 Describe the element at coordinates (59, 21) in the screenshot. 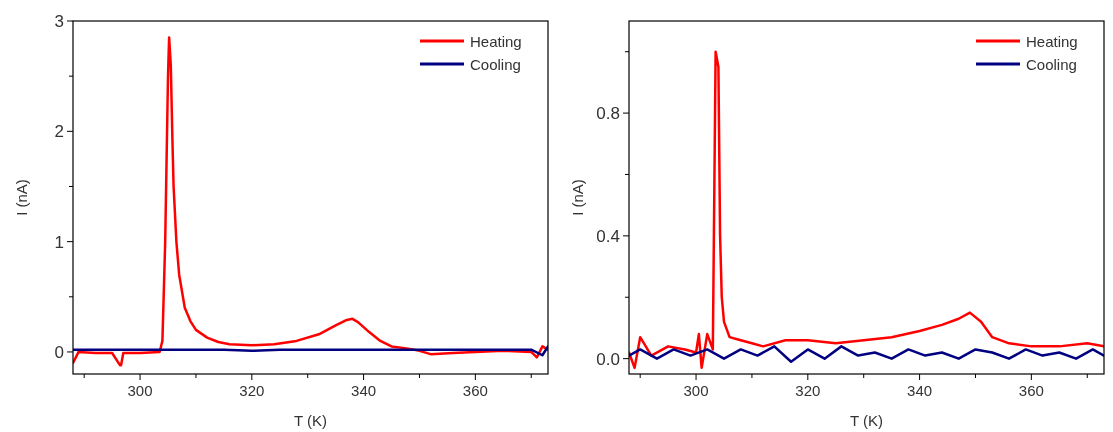

I see `y-tick-label: 3` at that location.